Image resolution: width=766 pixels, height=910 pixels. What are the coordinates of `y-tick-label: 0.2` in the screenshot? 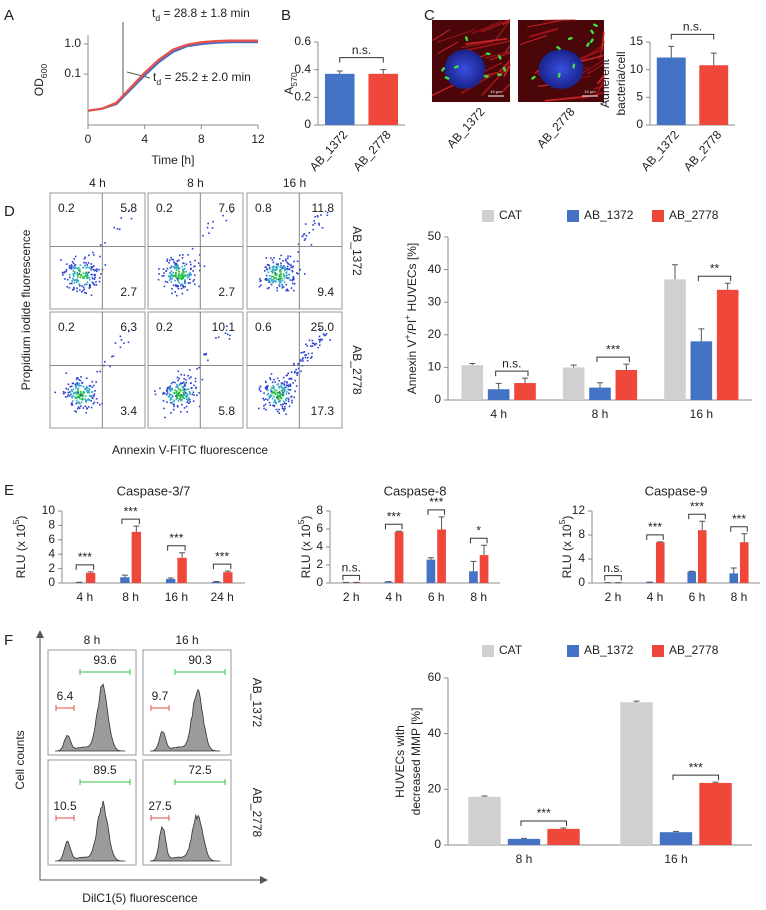 It's located at (302, 97).